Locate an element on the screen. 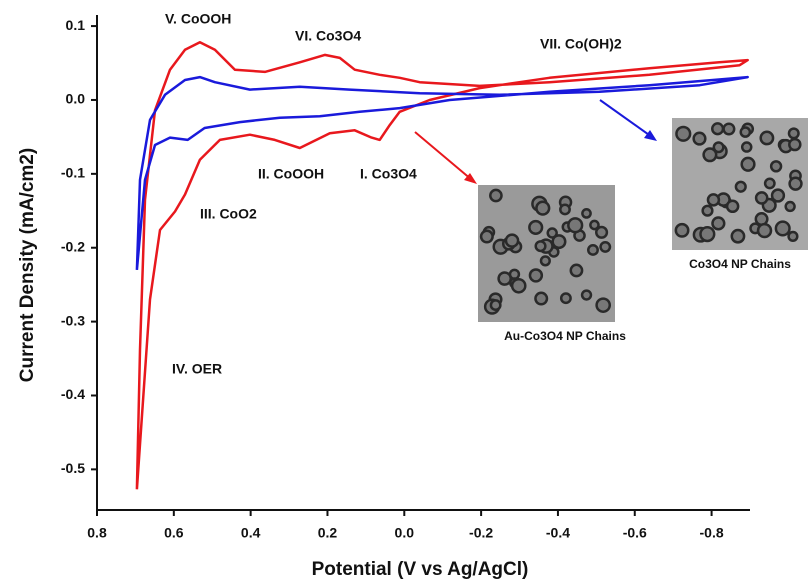 This screenshot has width=809, height=582. annotation: VI. Co3O4 is located at coordinates (328, 36).